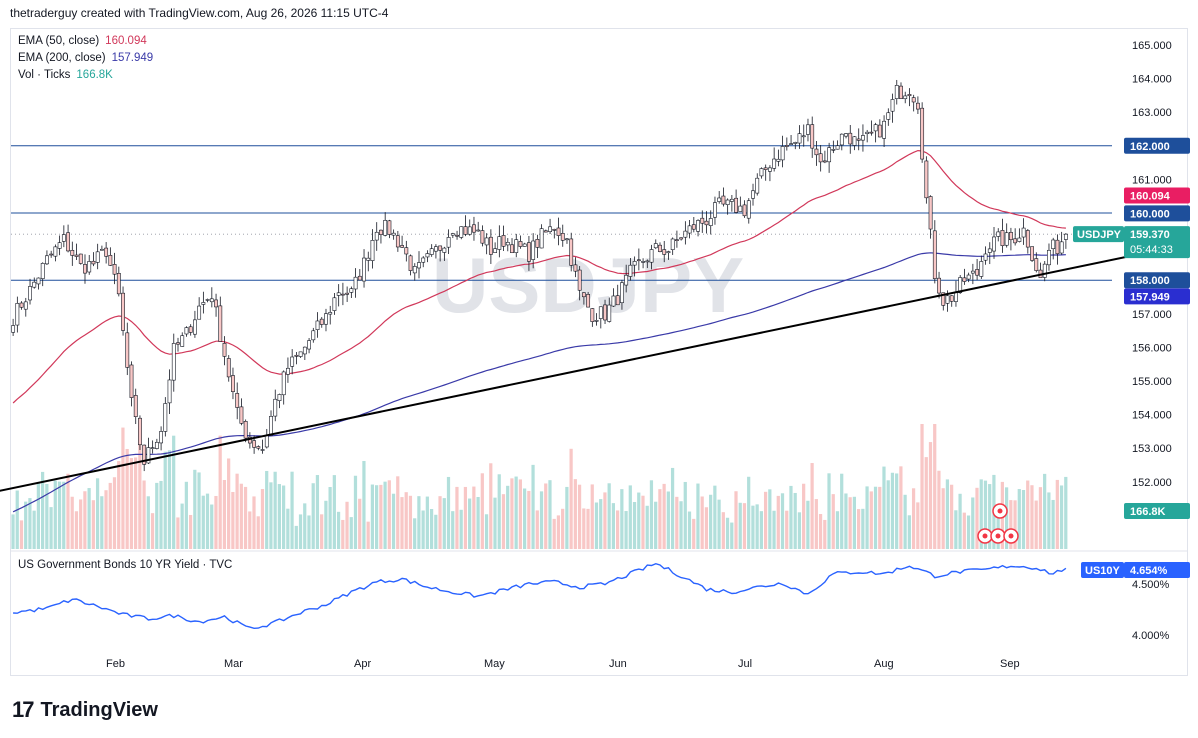 This screenshot has width=1198, height=738. What do you see at coordinates (540, 596) in the screenshot?
I see `us10y-line` at bounding box center [540, 596].